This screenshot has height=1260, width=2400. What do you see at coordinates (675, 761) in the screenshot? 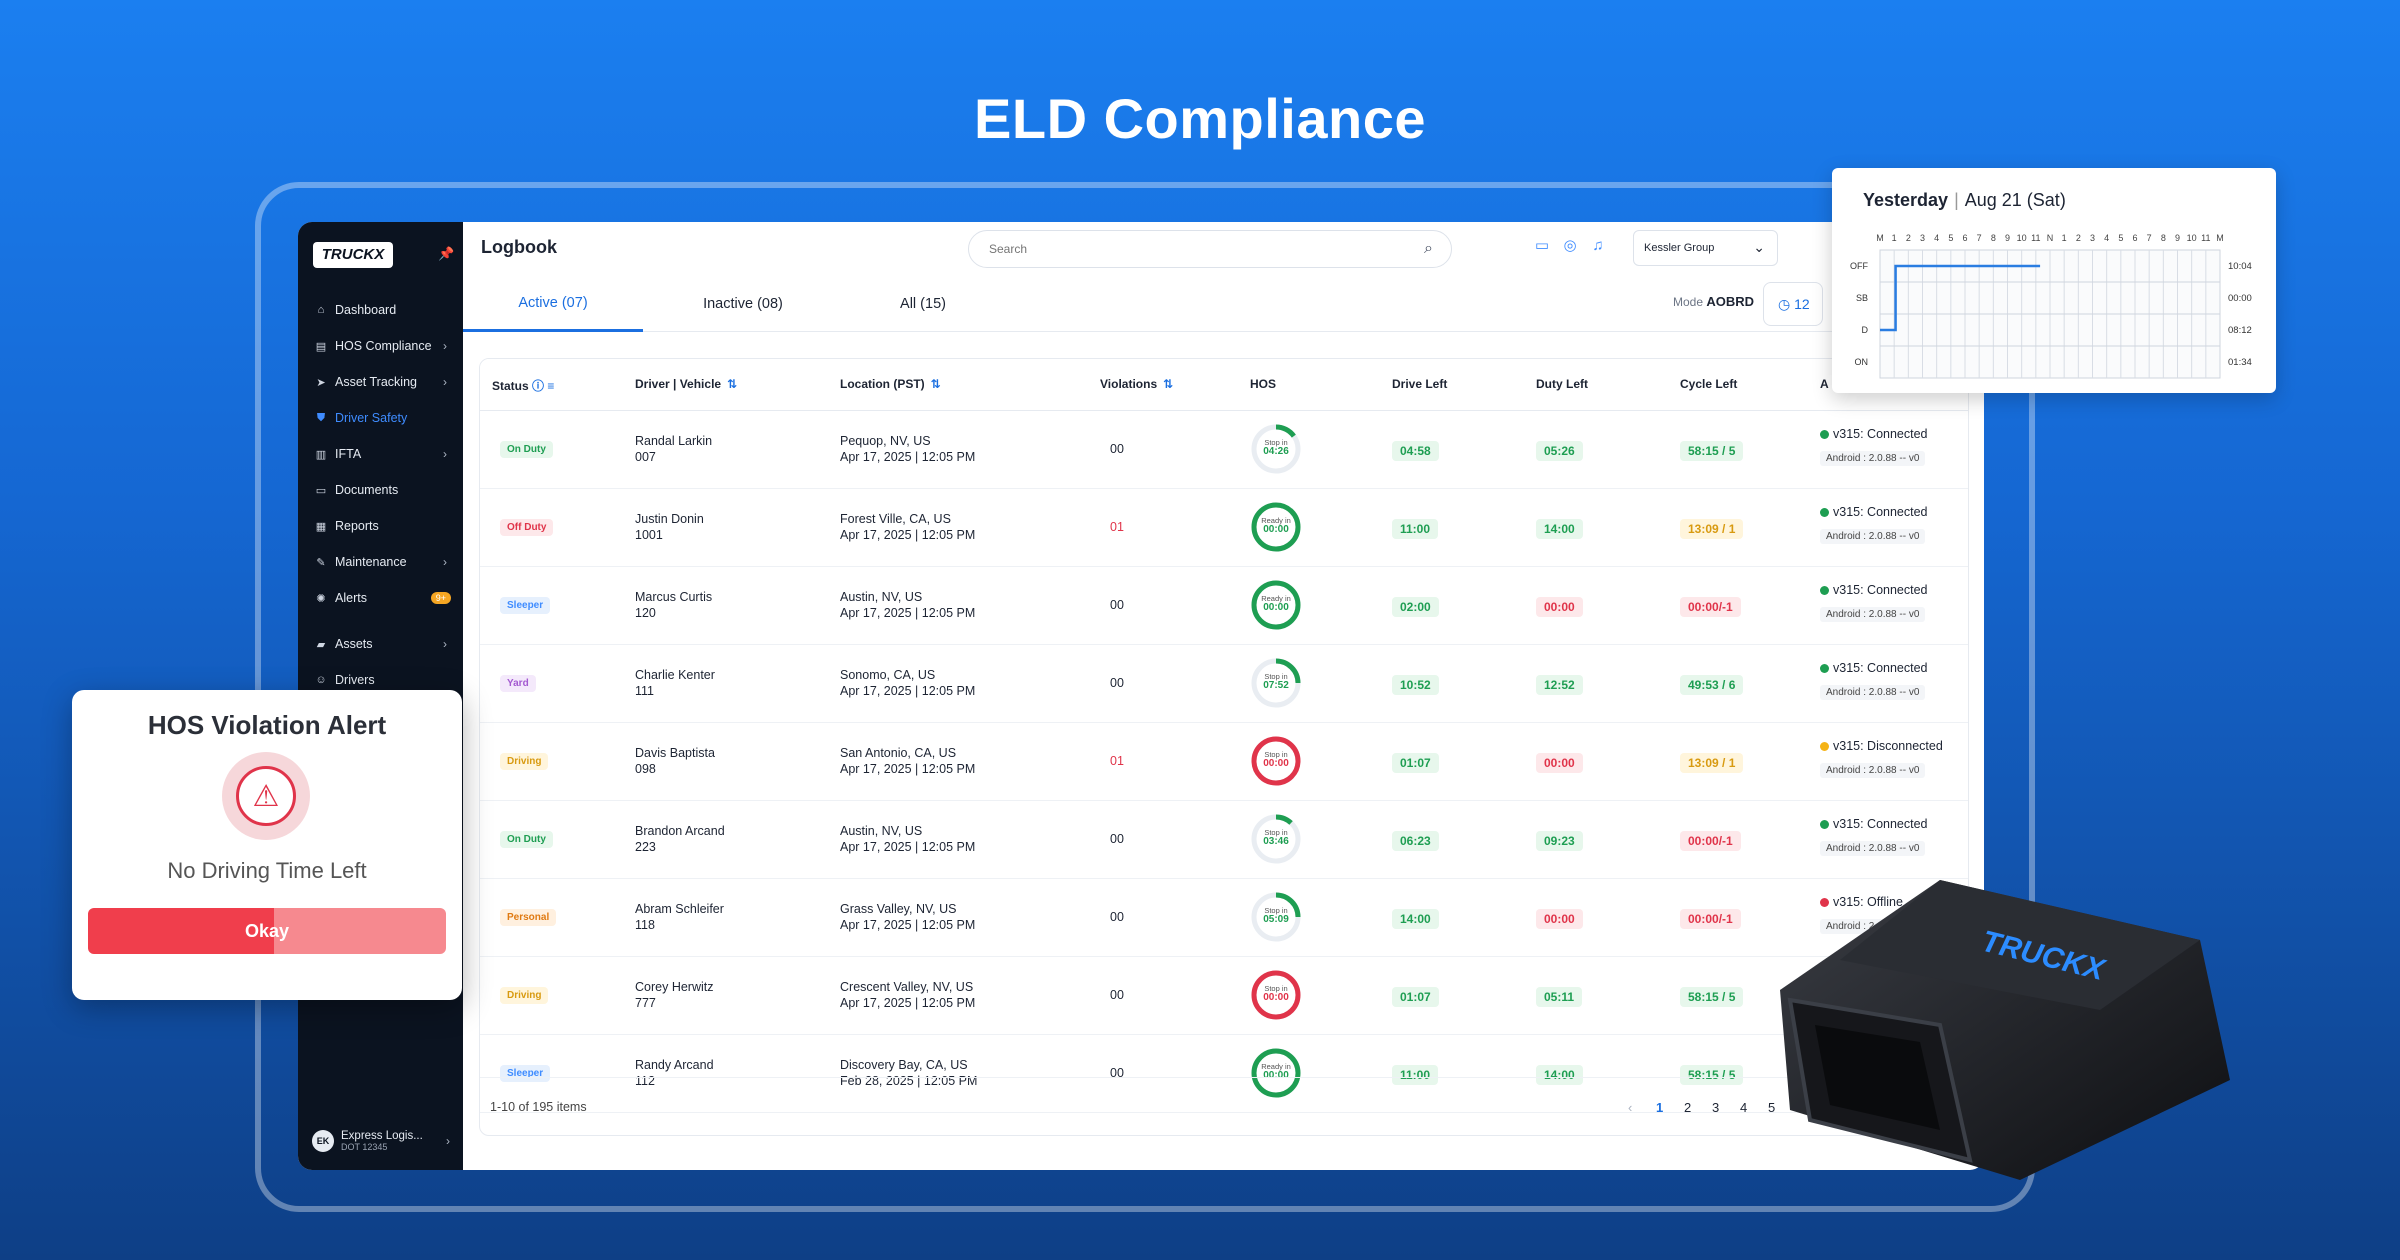
I see `driver-cell: Davis Baptista 098` at bounding box center [675, 761].